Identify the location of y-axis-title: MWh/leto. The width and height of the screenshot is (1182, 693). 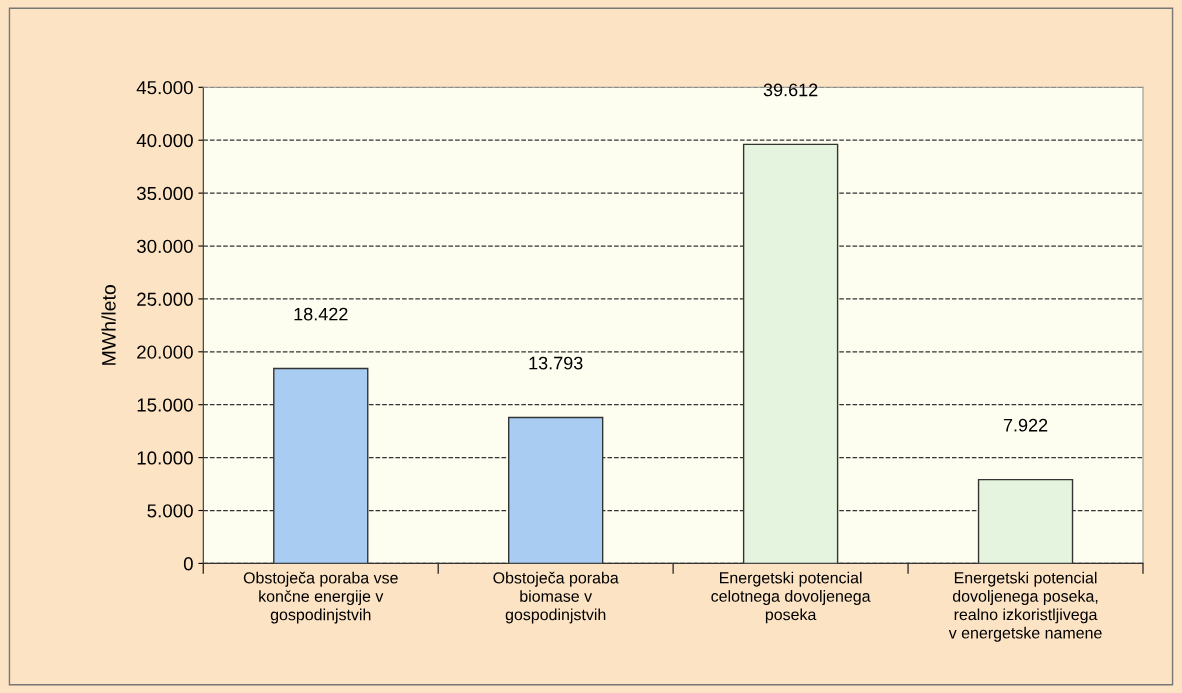
(108, 325).